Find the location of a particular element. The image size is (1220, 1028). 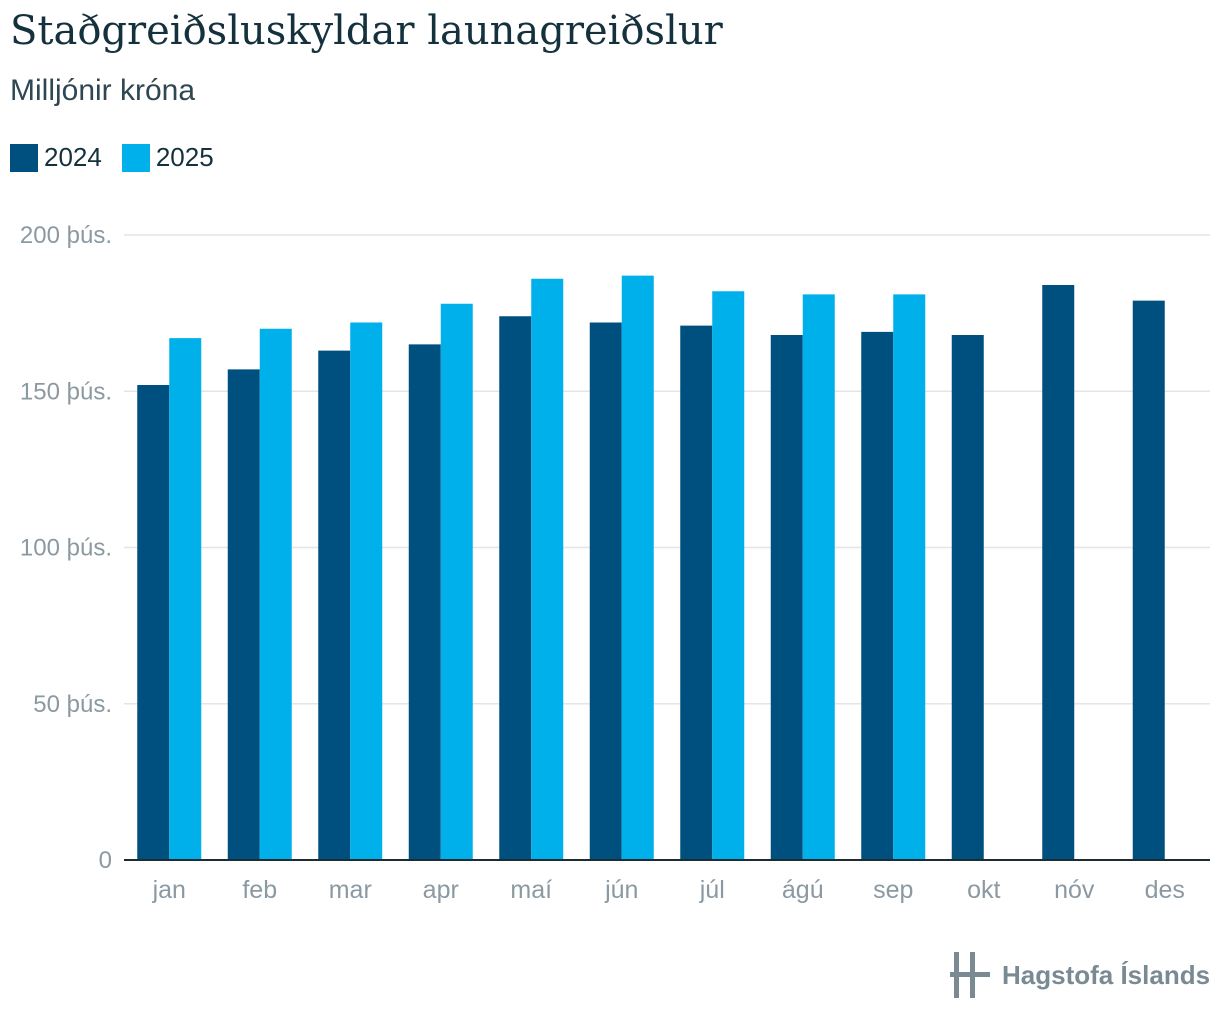

bar-2024-feb is located at coordinates (243, 614).